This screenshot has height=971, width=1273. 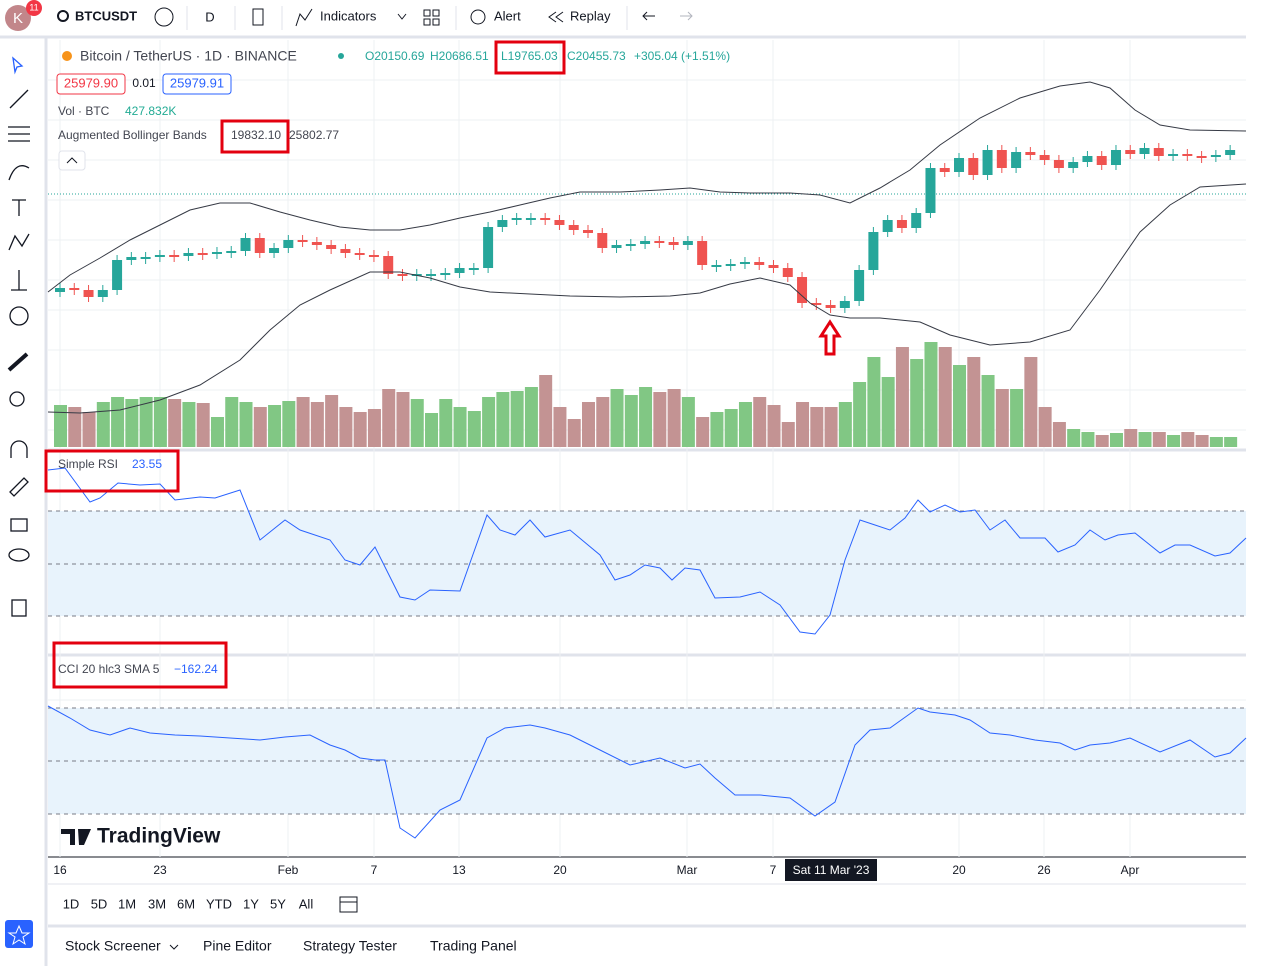 What do you see at coordinates (590, 15) in the screenshot?
I see `replay-button: Replay` at bounding box center [590, 15].